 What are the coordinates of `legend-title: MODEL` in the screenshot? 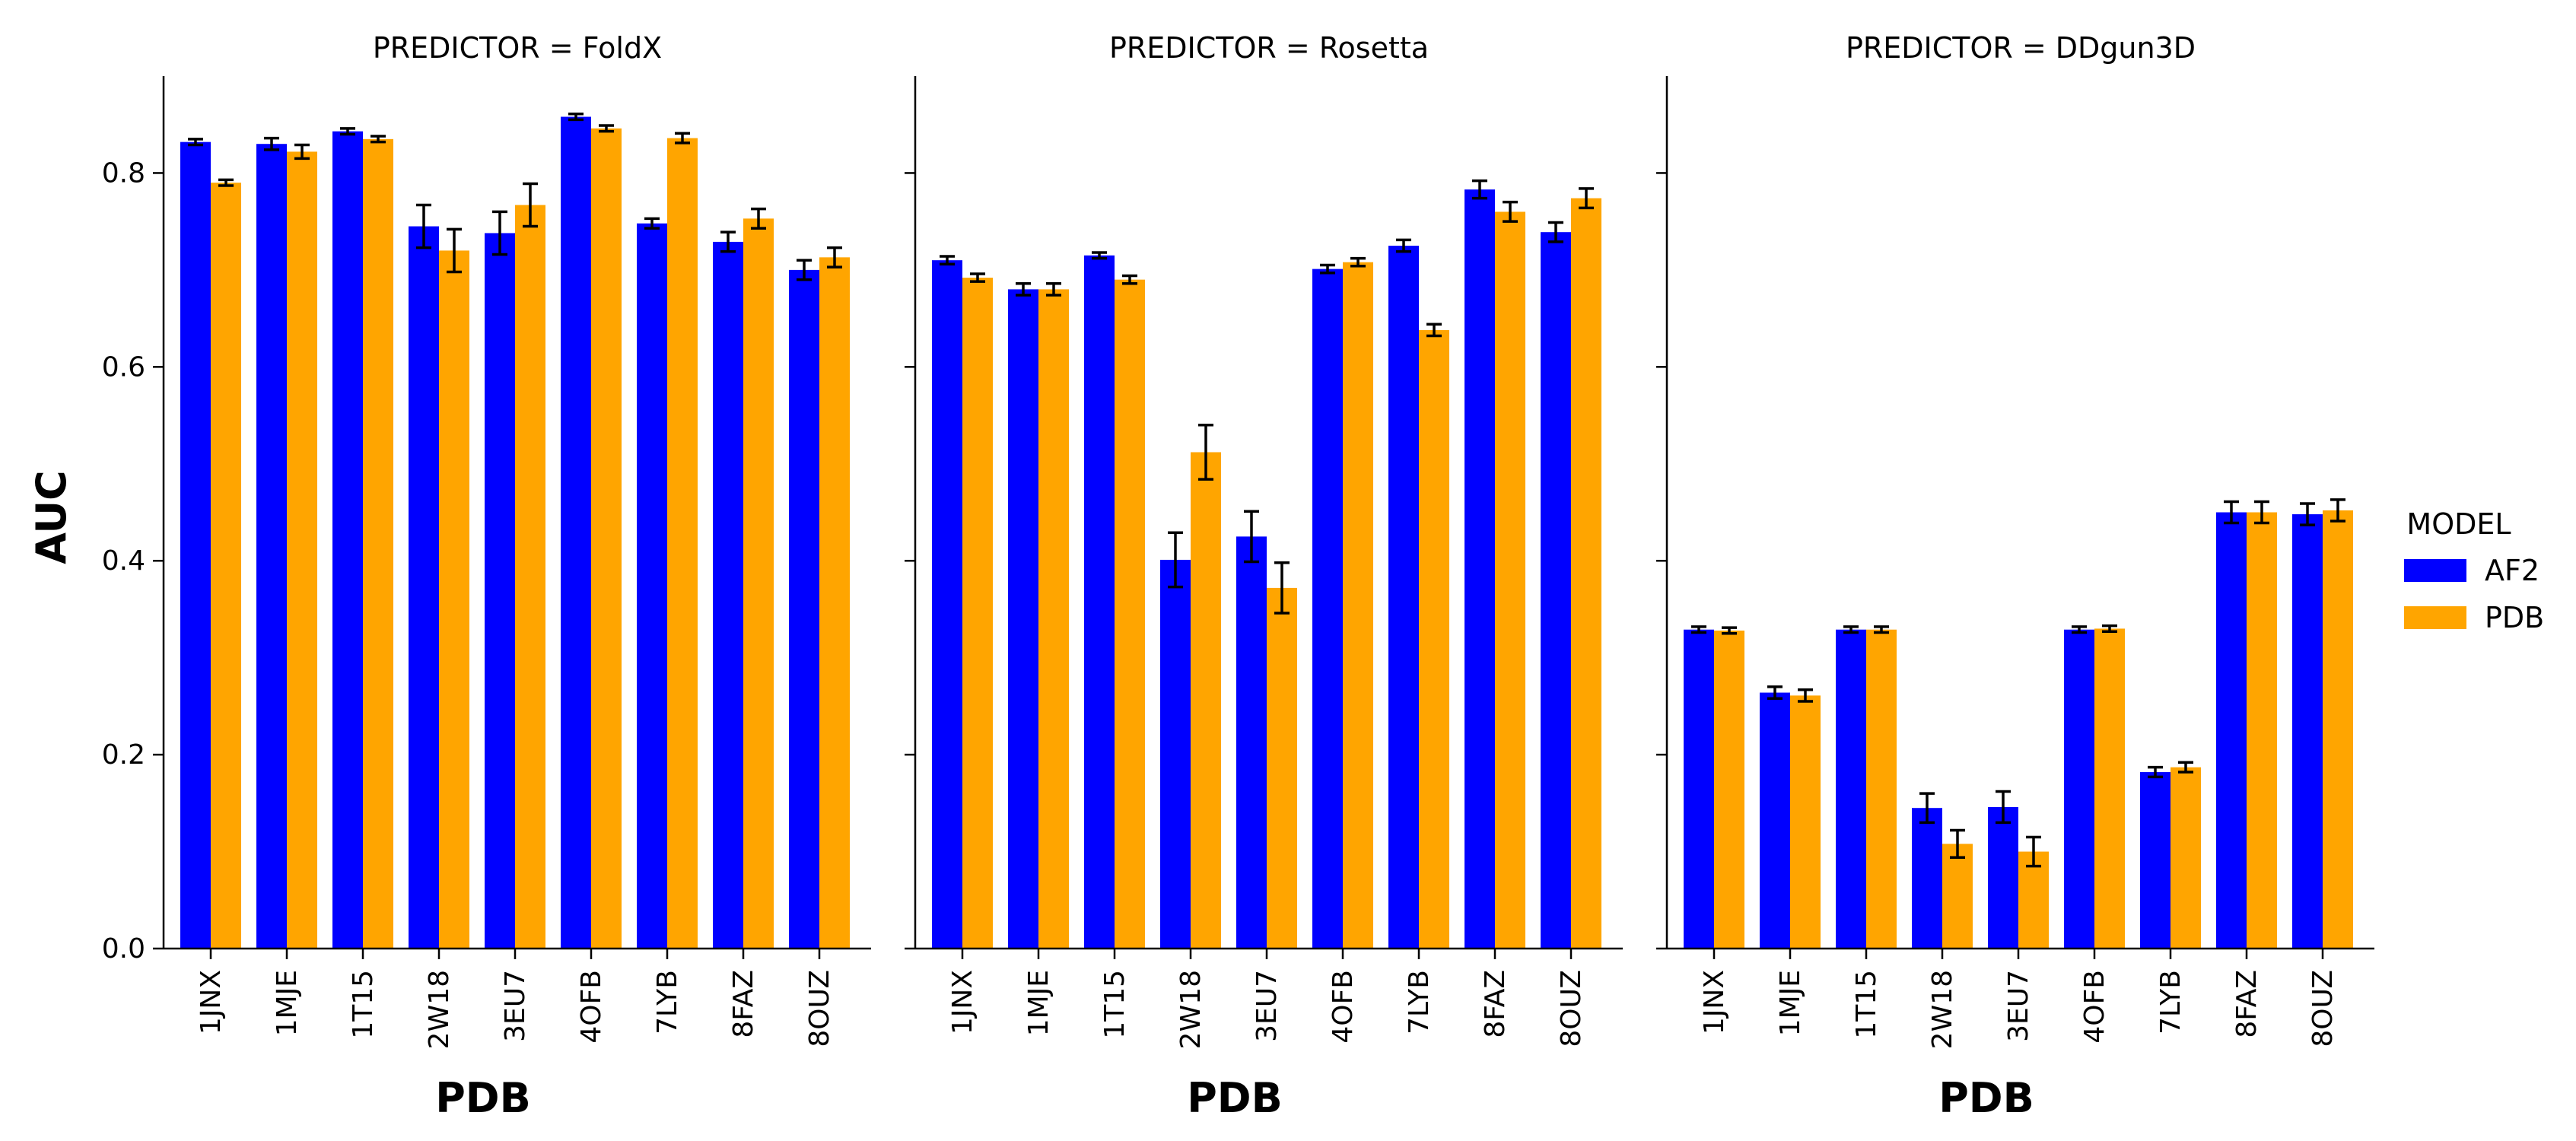 It's located at (2458, 524).